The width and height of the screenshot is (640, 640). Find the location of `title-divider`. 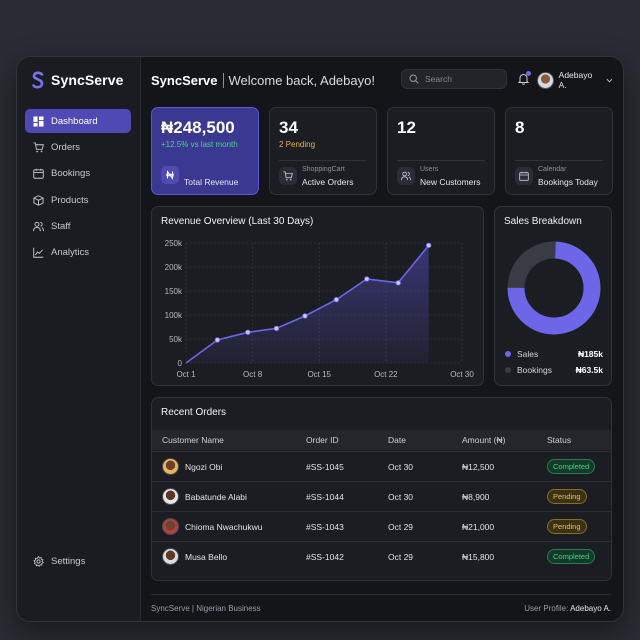

title-divider is located at coordinates (223, 80).